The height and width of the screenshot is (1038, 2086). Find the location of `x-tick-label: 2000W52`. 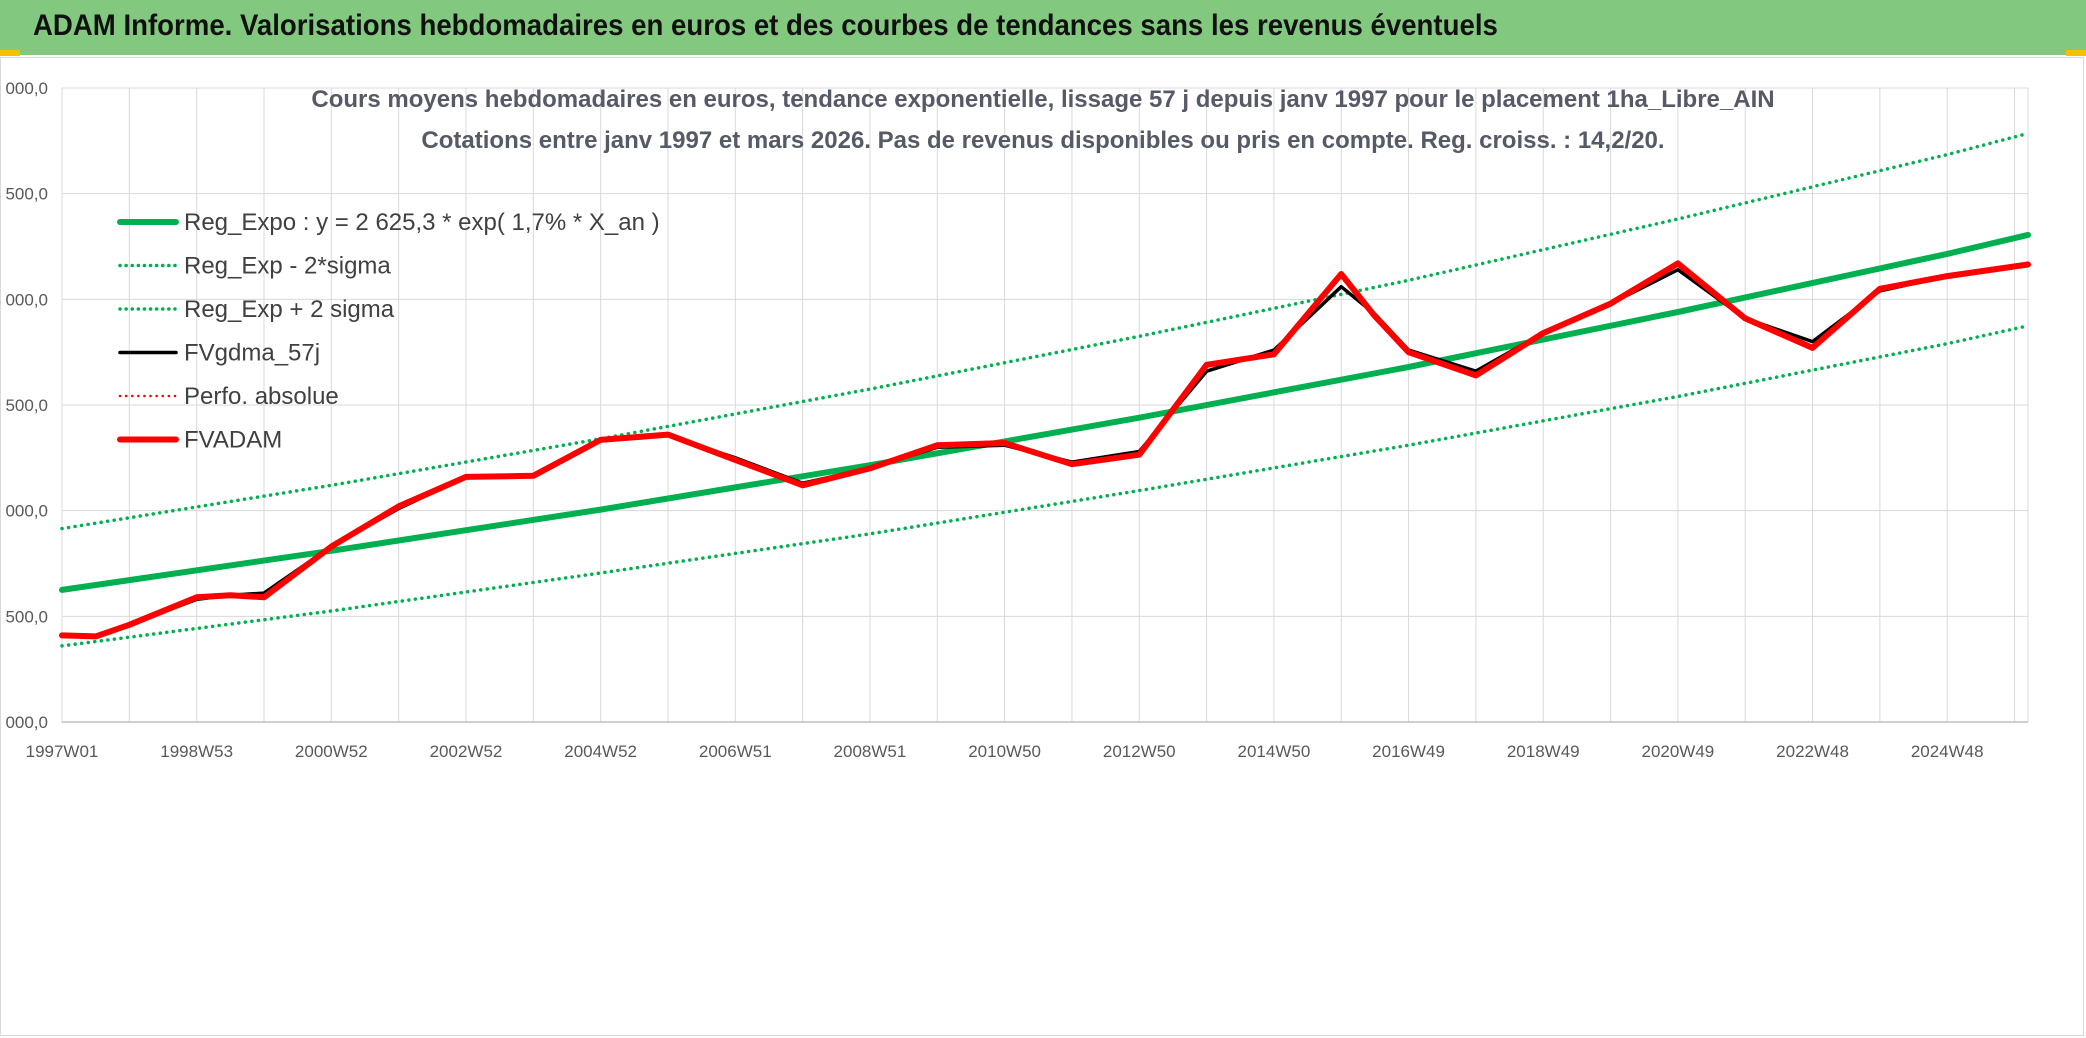

x-tick-label: 2000W52 is located at coordinates (331, 751).